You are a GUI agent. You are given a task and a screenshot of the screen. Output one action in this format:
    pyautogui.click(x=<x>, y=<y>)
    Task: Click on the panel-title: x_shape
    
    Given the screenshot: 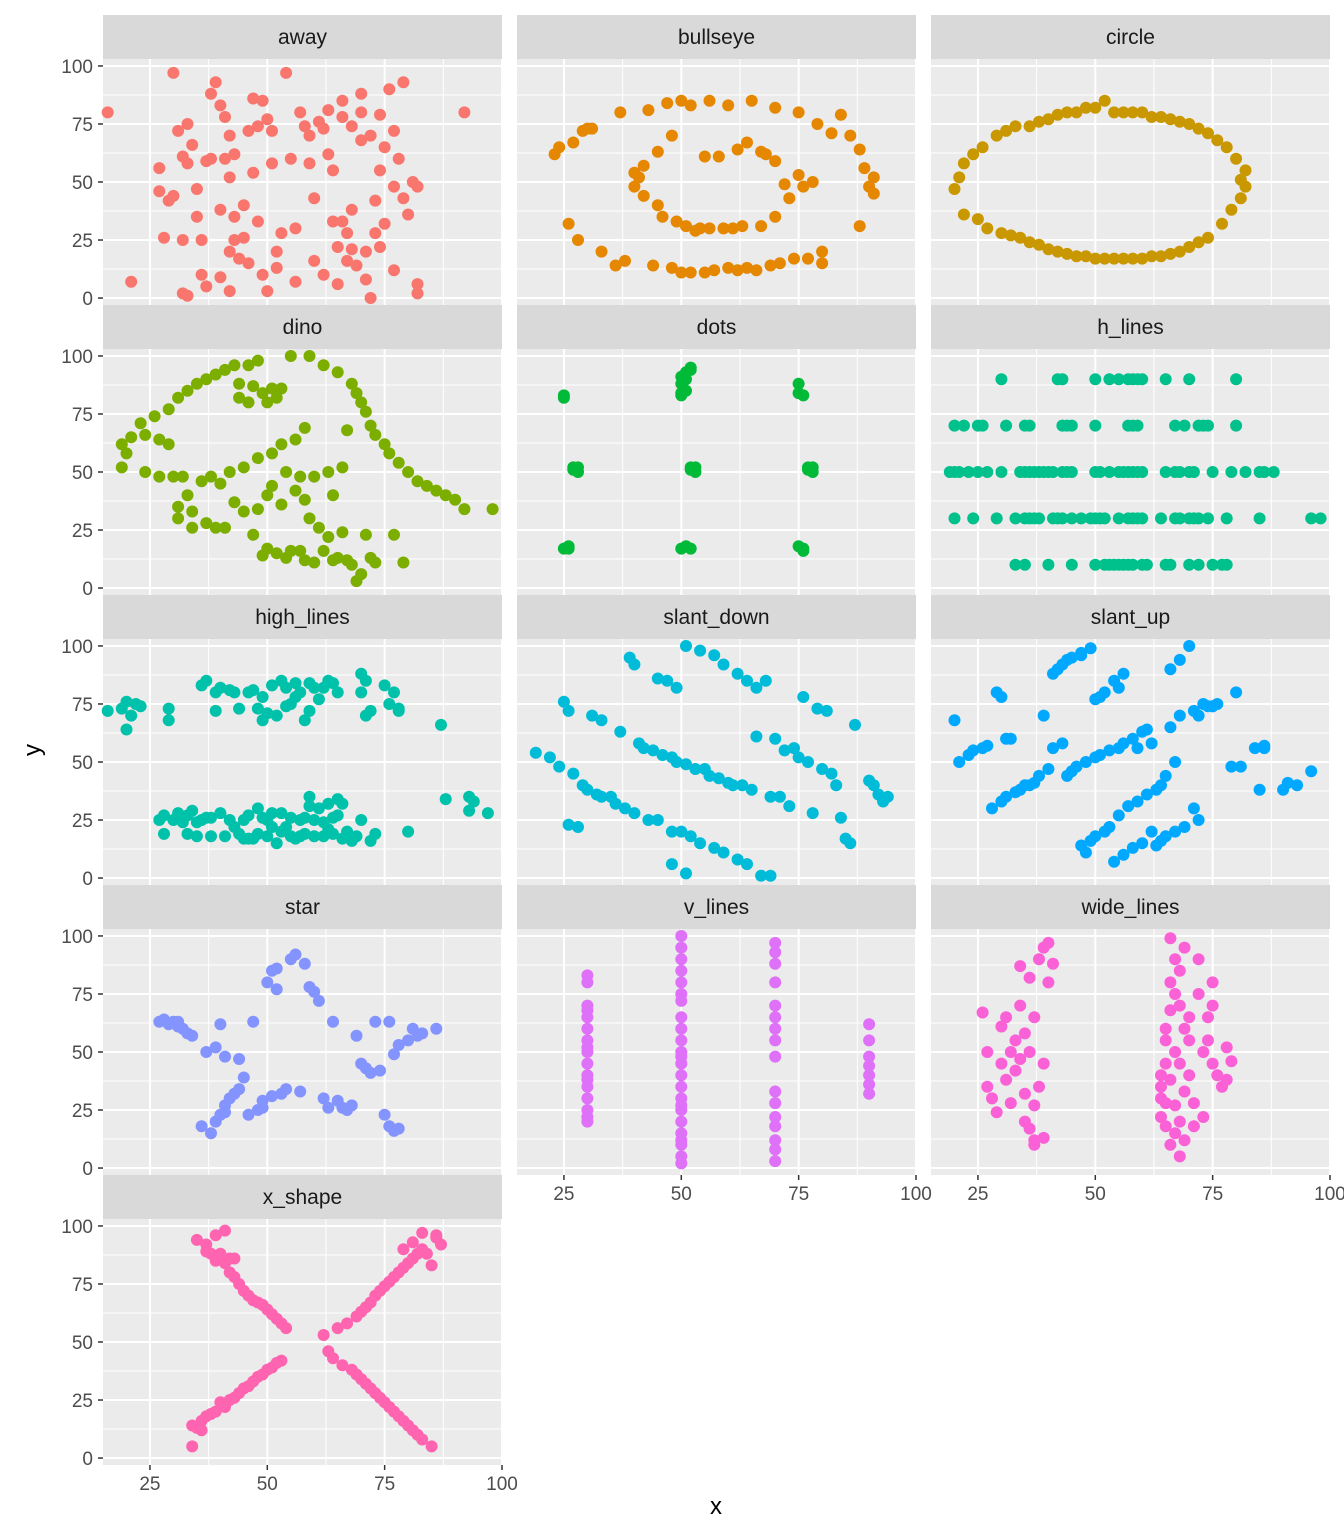 What is the action you would take?
    pyautogui.click(x=302, y=1197)
    